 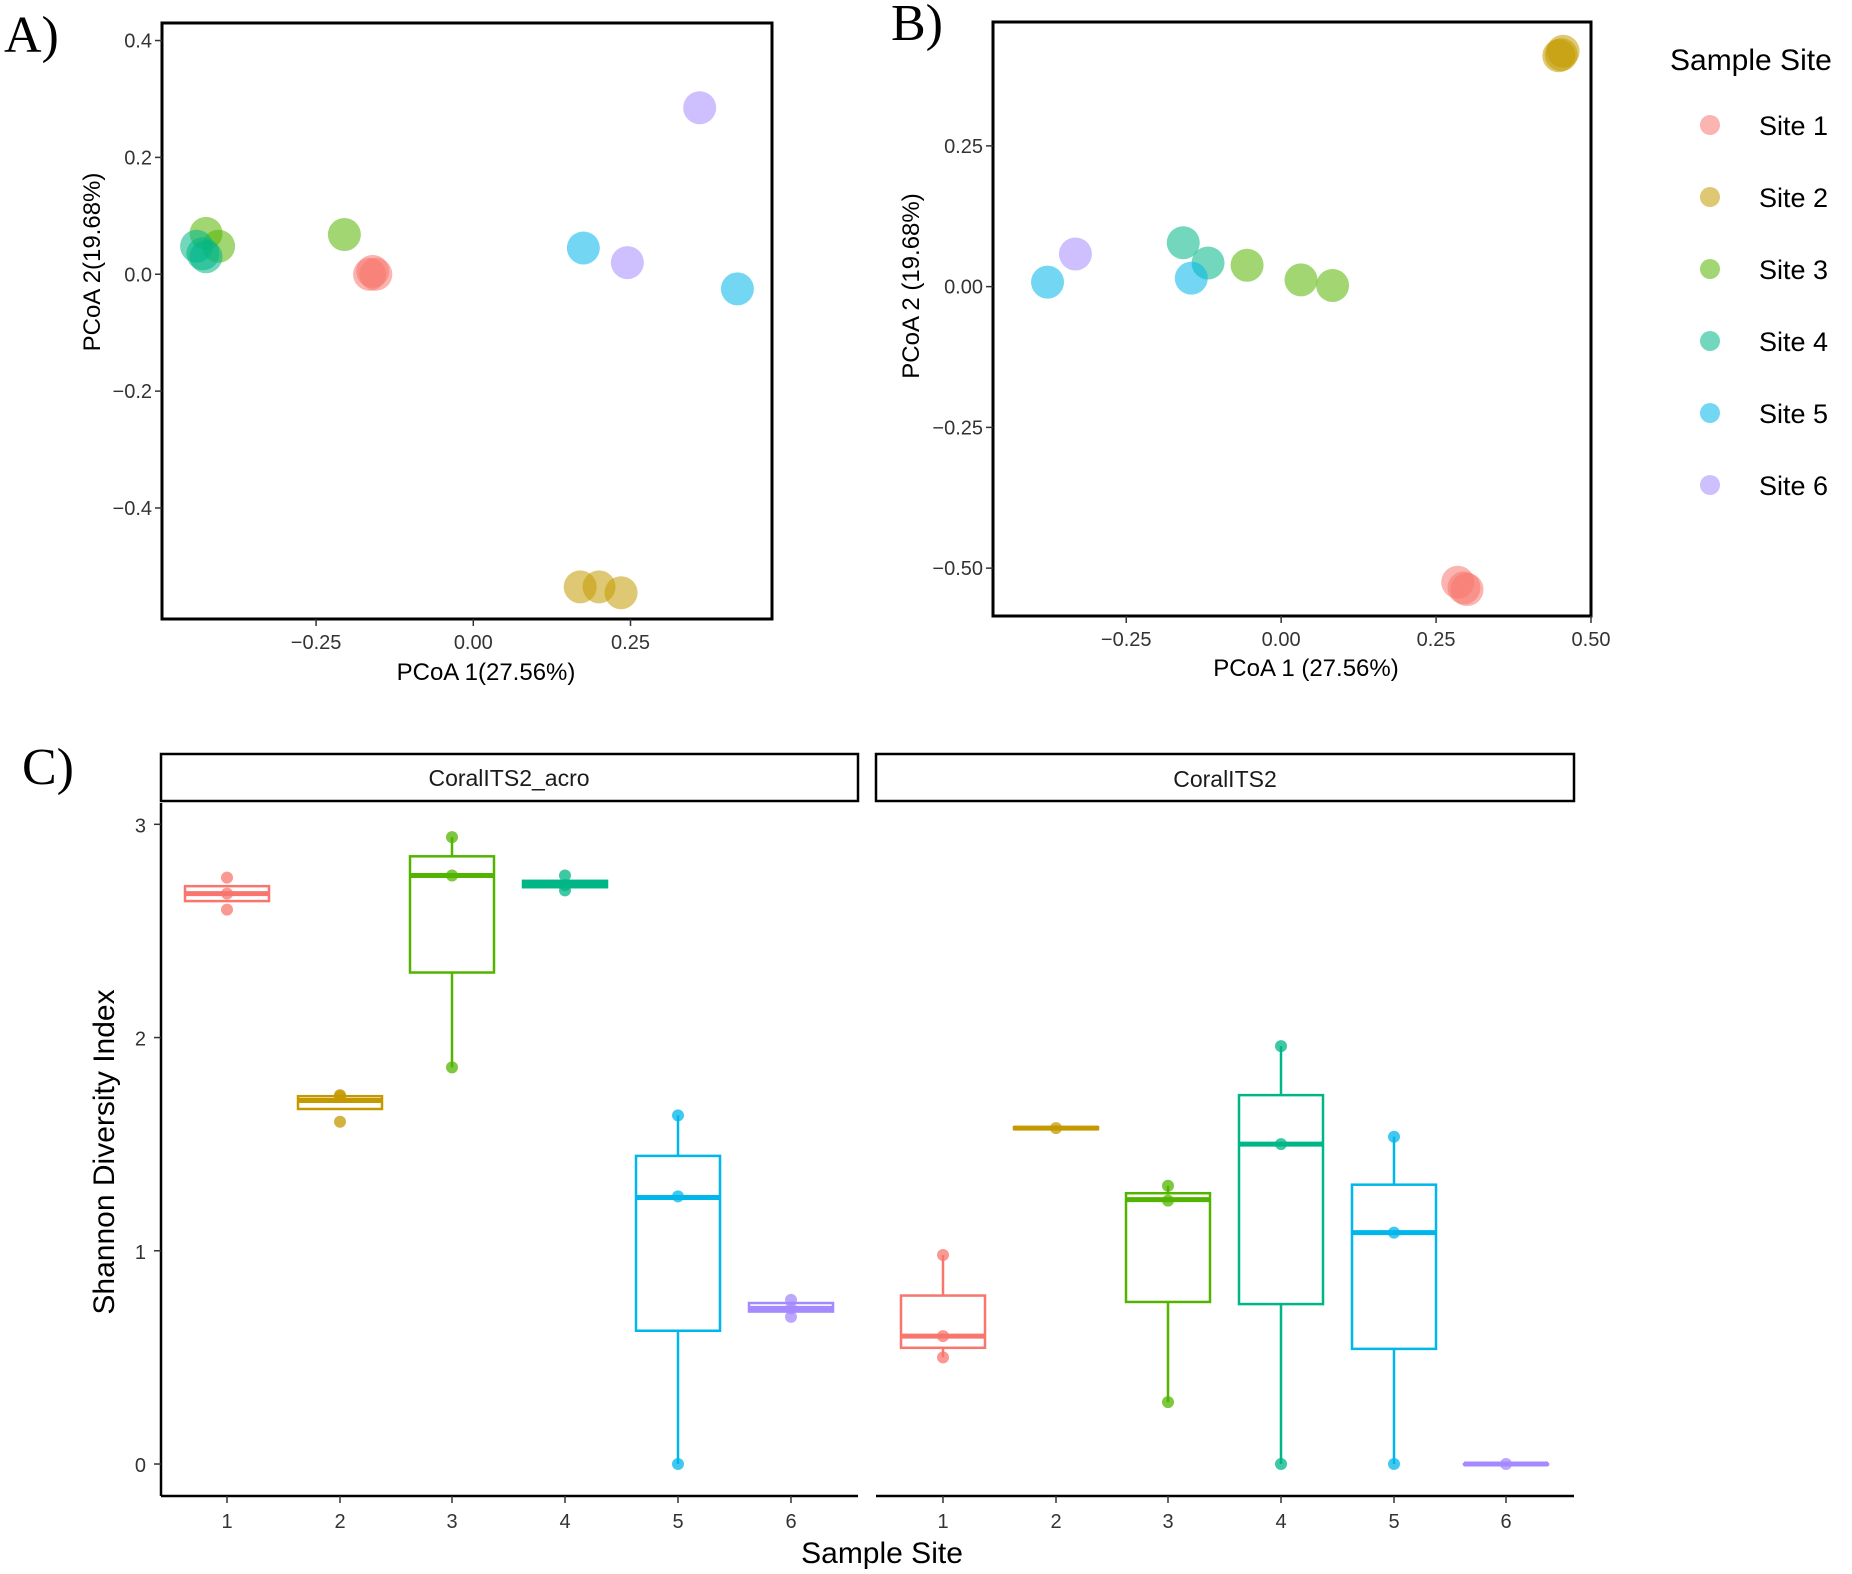 What do you see at coordinates (140, 1040) in the screenshot?
I see `y-tick-label: 2` at bounding box center [140, 1040].